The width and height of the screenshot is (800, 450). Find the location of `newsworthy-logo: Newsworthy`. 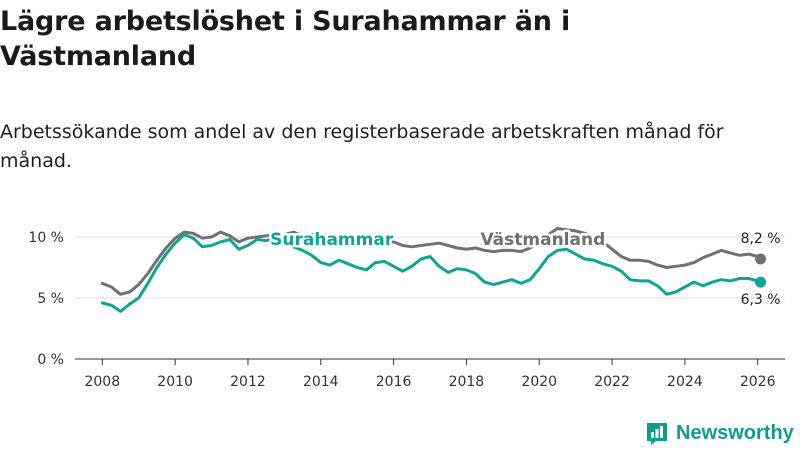

newsworthy-logo: Newsworthy is located at coordinates (719, 433).